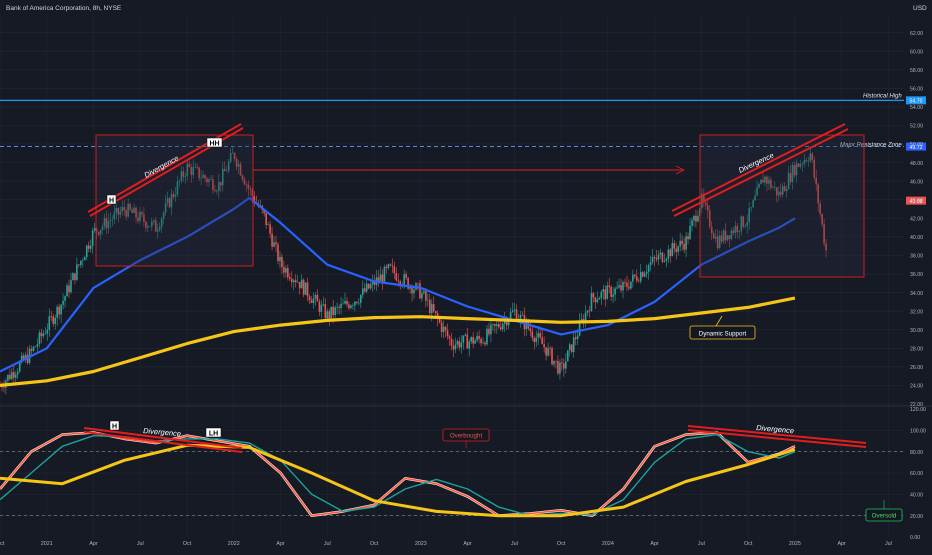 The image size is (932, 555). I want to click on osc-y-tick-label: 60.00, so click(916, 474).